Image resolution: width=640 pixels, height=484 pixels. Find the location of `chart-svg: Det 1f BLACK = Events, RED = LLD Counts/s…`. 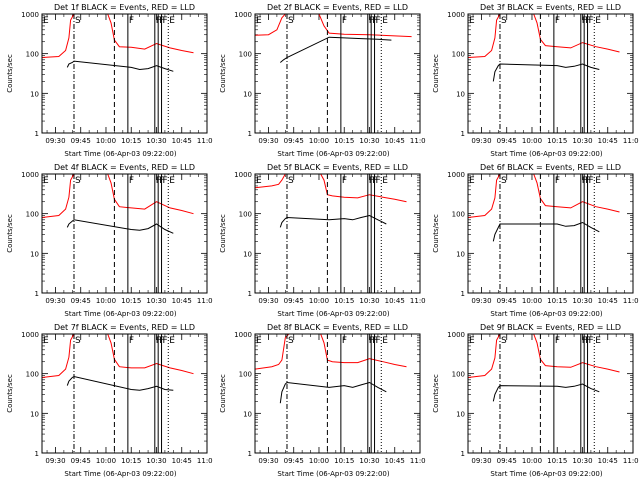

chart-svg: Det 1f BLACK = Events, RED = LLD Counts/s… is located at coordinates (111, 80).